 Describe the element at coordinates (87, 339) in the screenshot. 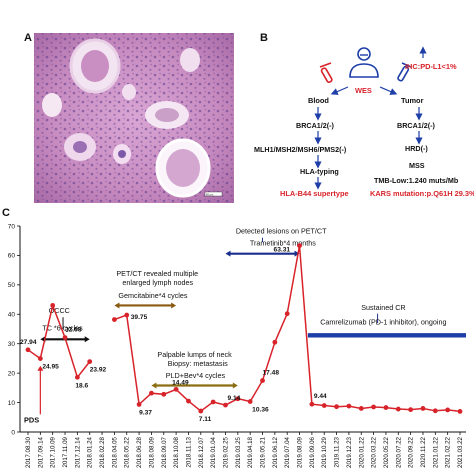

I see `tc-bracket-right-head` at that location.